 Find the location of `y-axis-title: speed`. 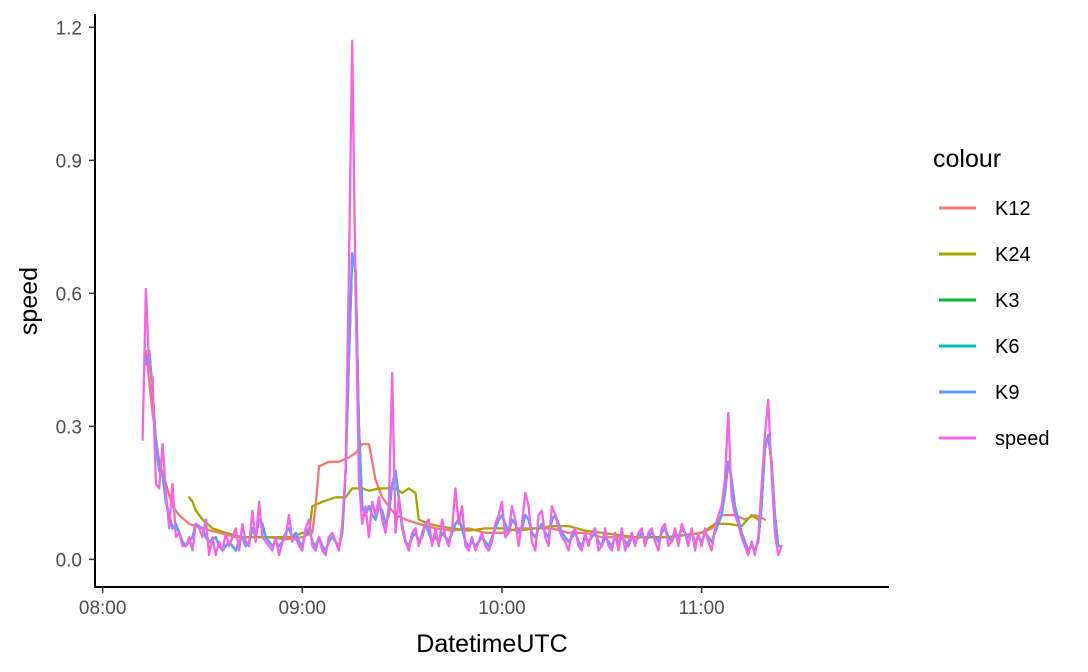

y-axis-title: speed is located at coordinates (29, 301).